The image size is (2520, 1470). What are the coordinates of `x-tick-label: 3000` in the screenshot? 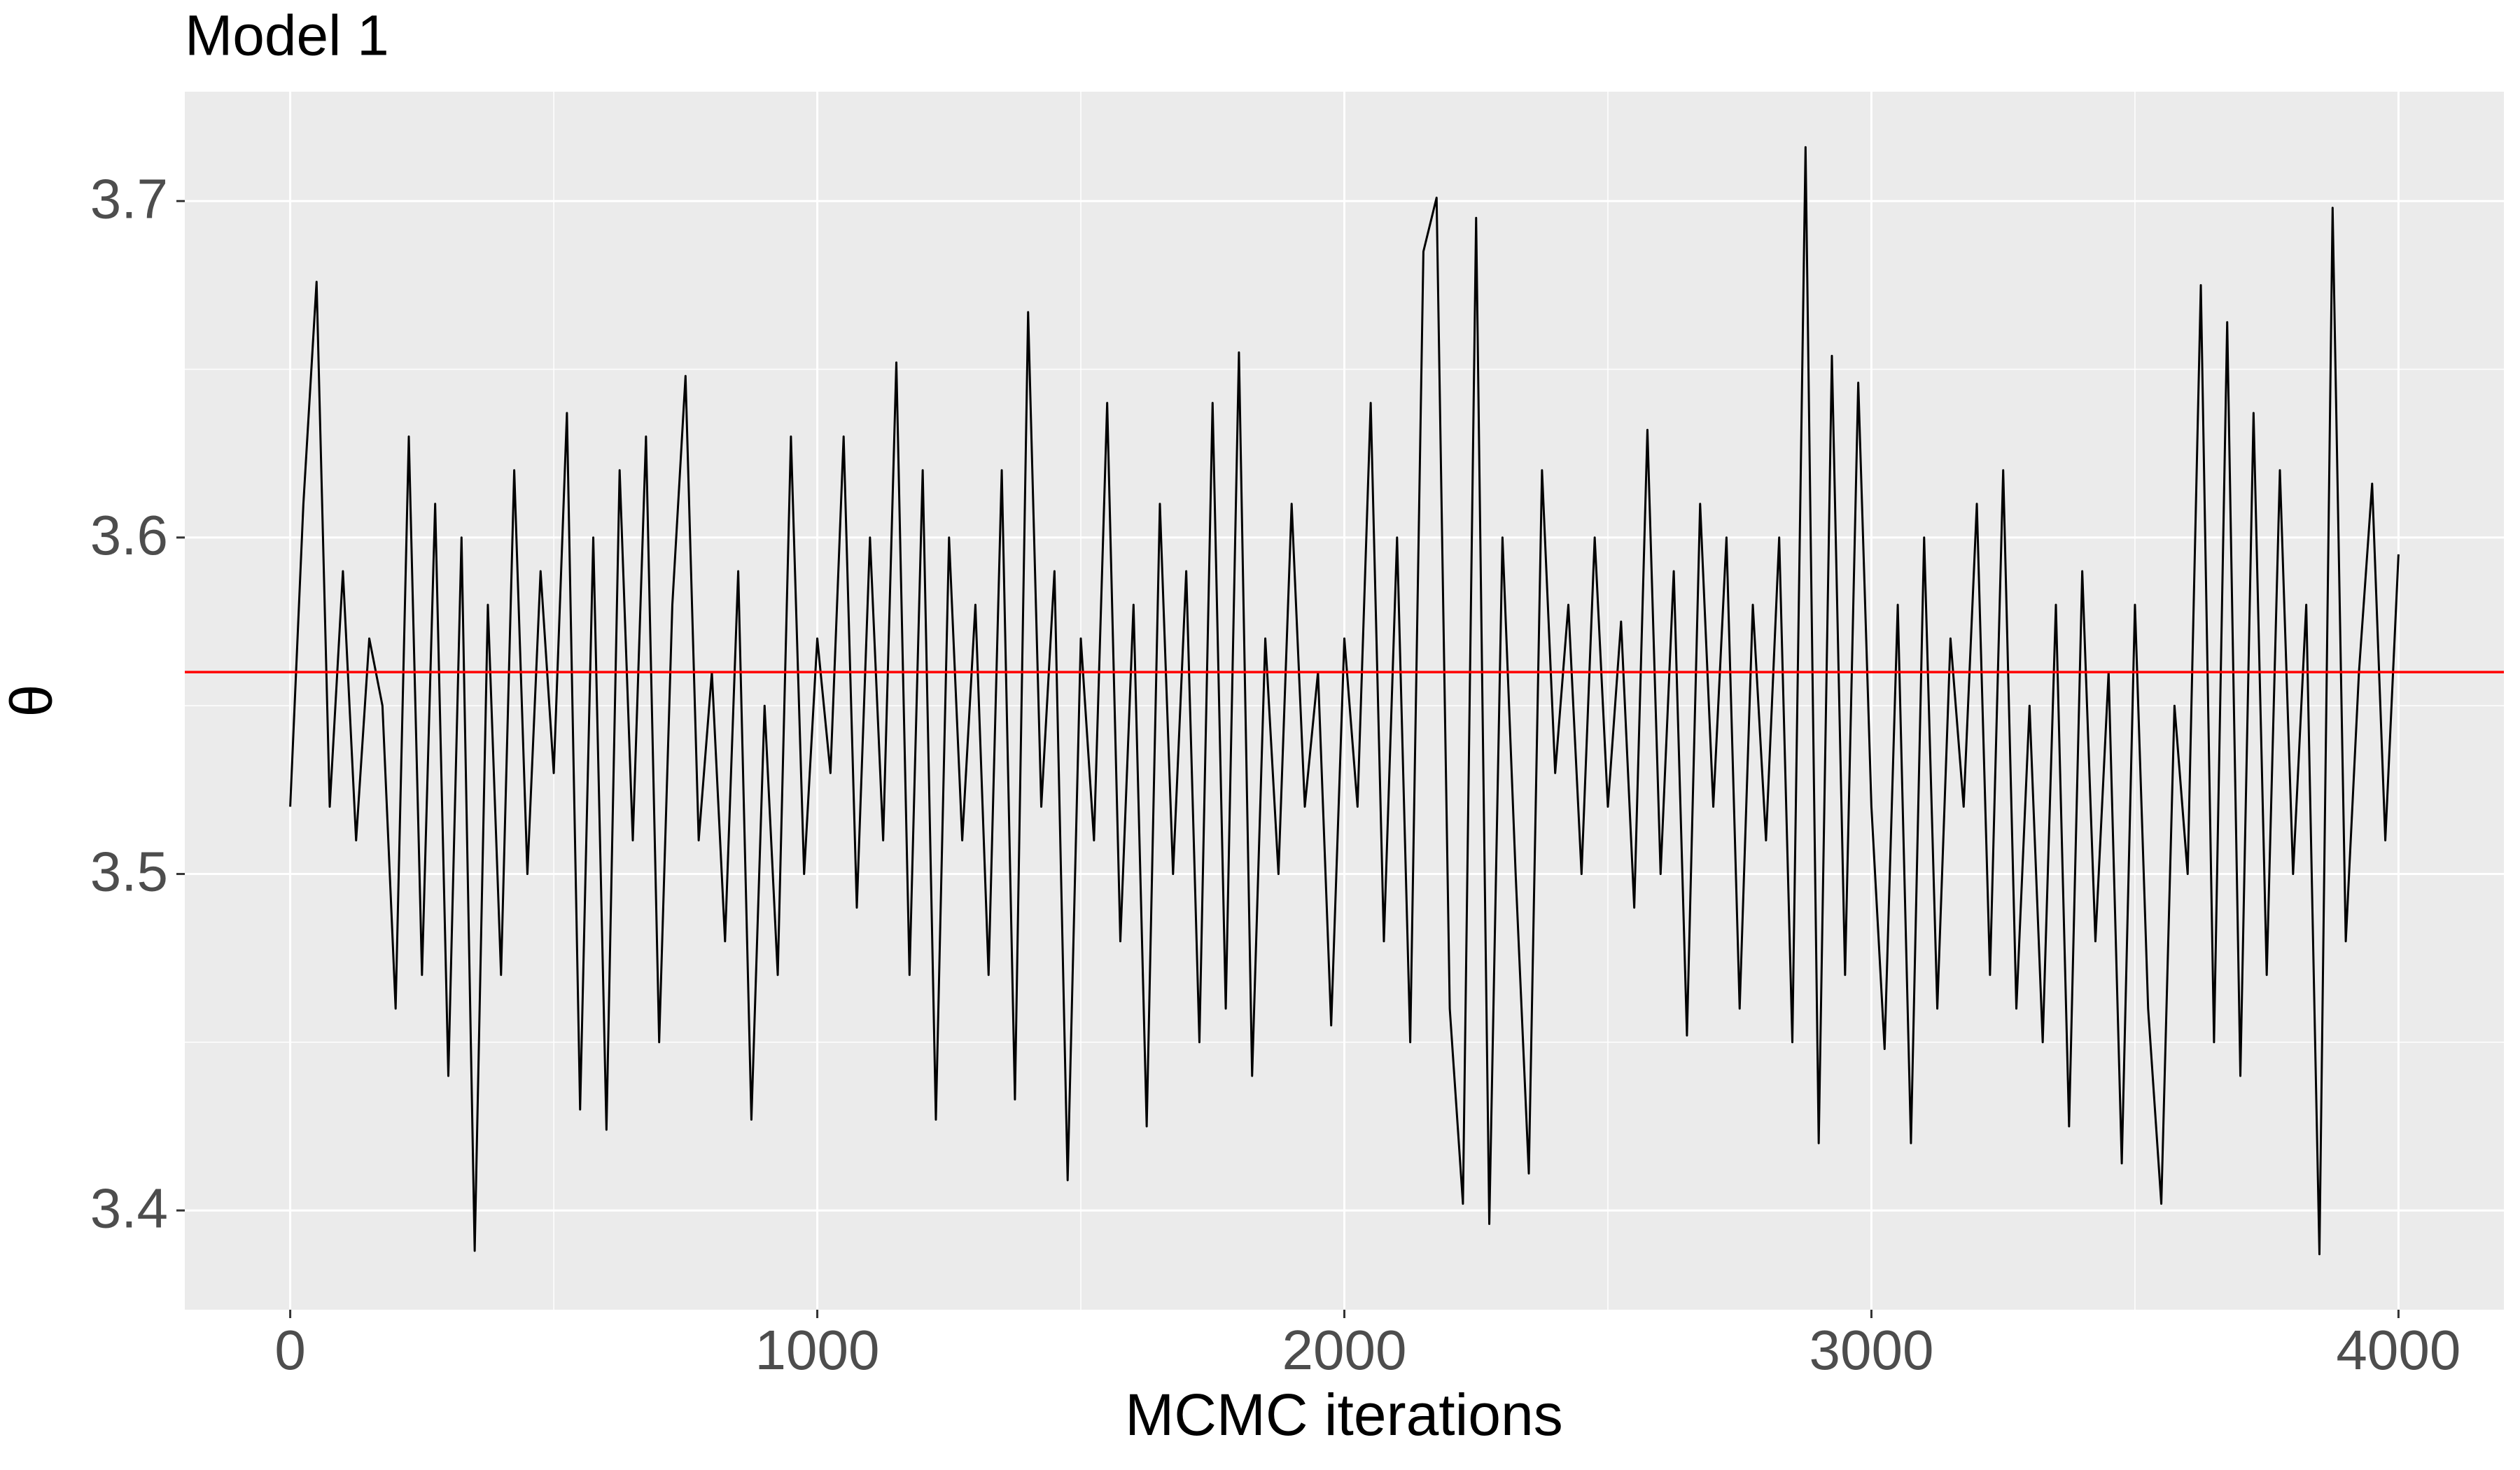 It's located at (1871, 1350).